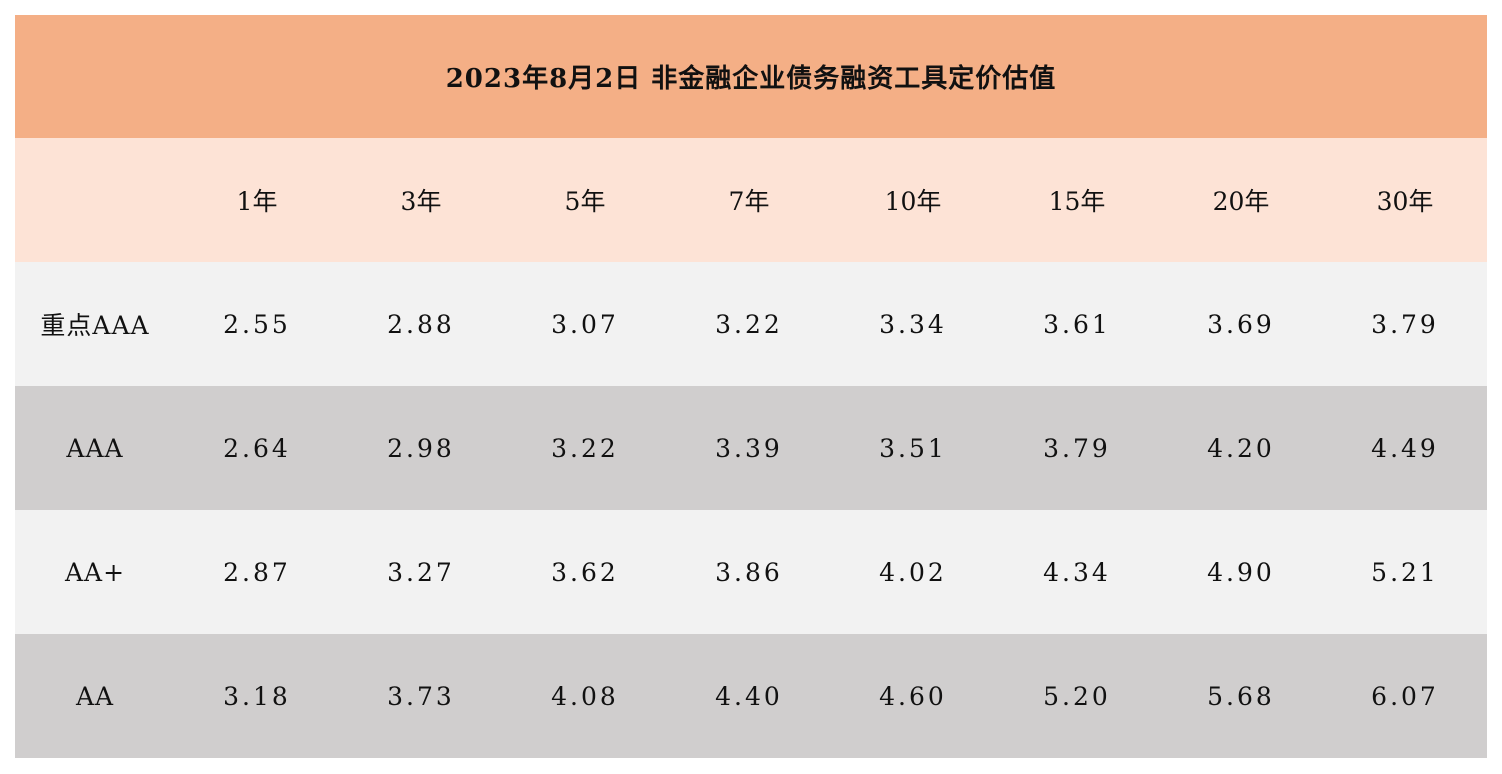 The image size is (1502, 774). Describe the element at coordinates (913, 324) in the screenshot. I see `value-cell: 3.34` at that location.